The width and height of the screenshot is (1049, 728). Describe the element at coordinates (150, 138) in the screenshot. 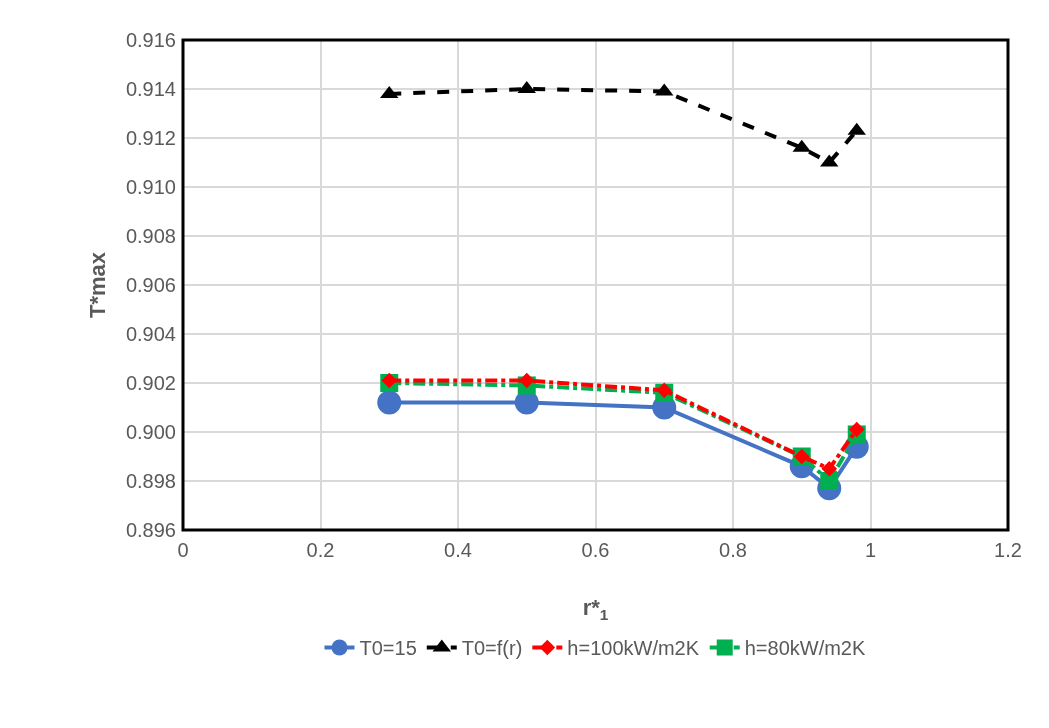

I see `y-tick-label: 0.912` at that location.